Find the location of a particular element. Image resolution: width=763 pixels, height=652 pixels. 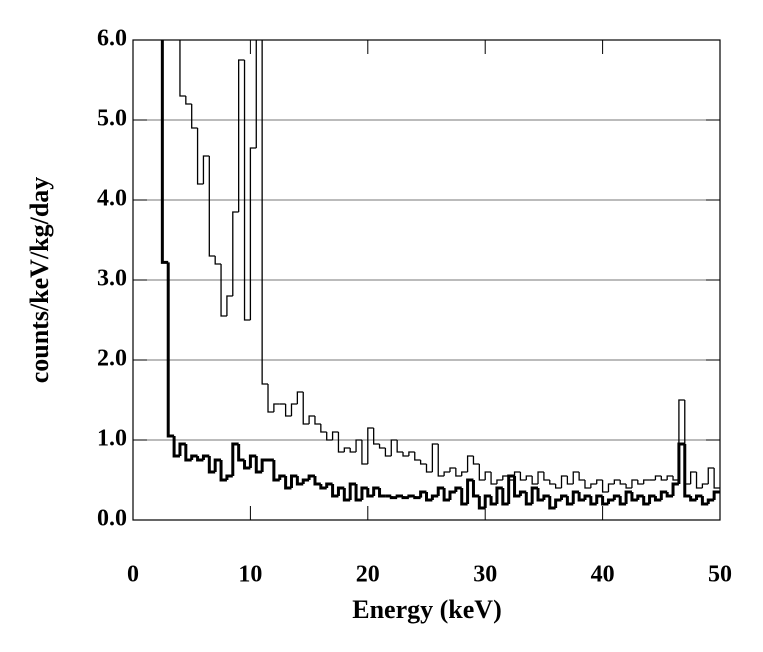

x-axis-label: Energy (keV) is located at coordinates (426, 609).